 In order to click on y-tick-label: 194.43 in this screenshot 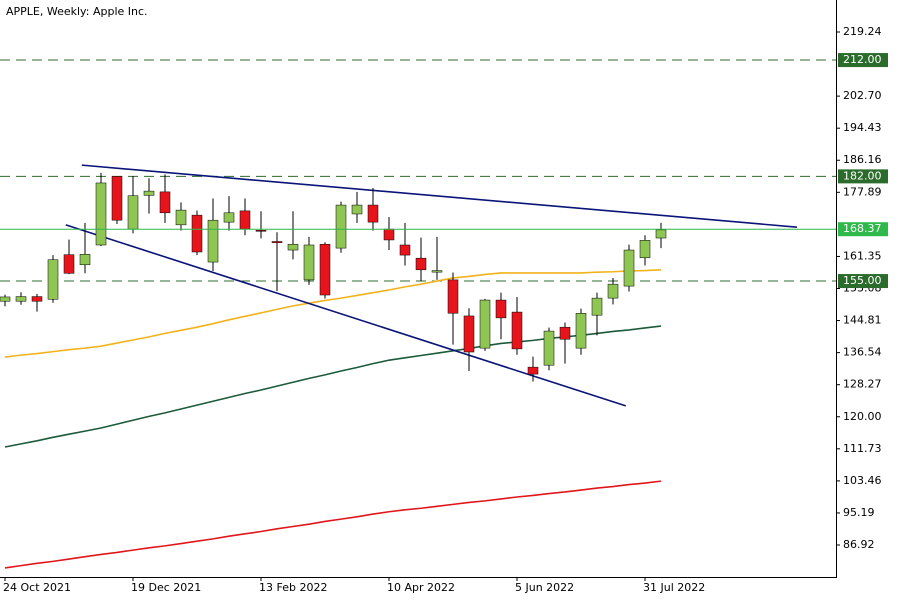, I will do `click(862, 127)`.